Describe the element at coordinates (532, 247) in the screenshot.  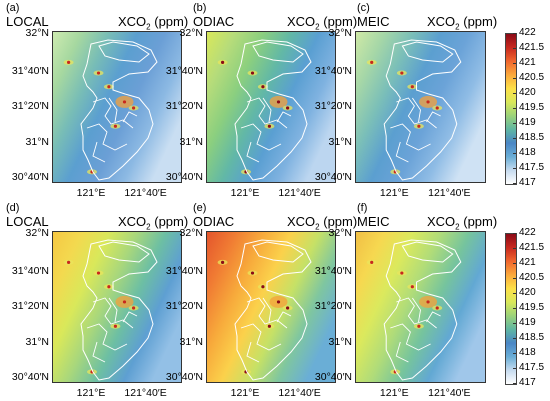
I see `colorbar-tick-label: 421.5` at that location.